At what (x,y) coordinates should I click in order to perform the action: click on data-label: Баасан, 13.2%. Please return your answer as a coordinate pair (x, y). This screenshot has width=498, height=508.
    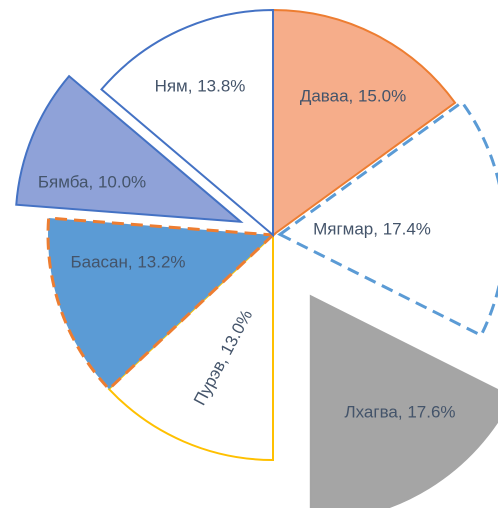
    Looking at the image, I should click on (127, 261).